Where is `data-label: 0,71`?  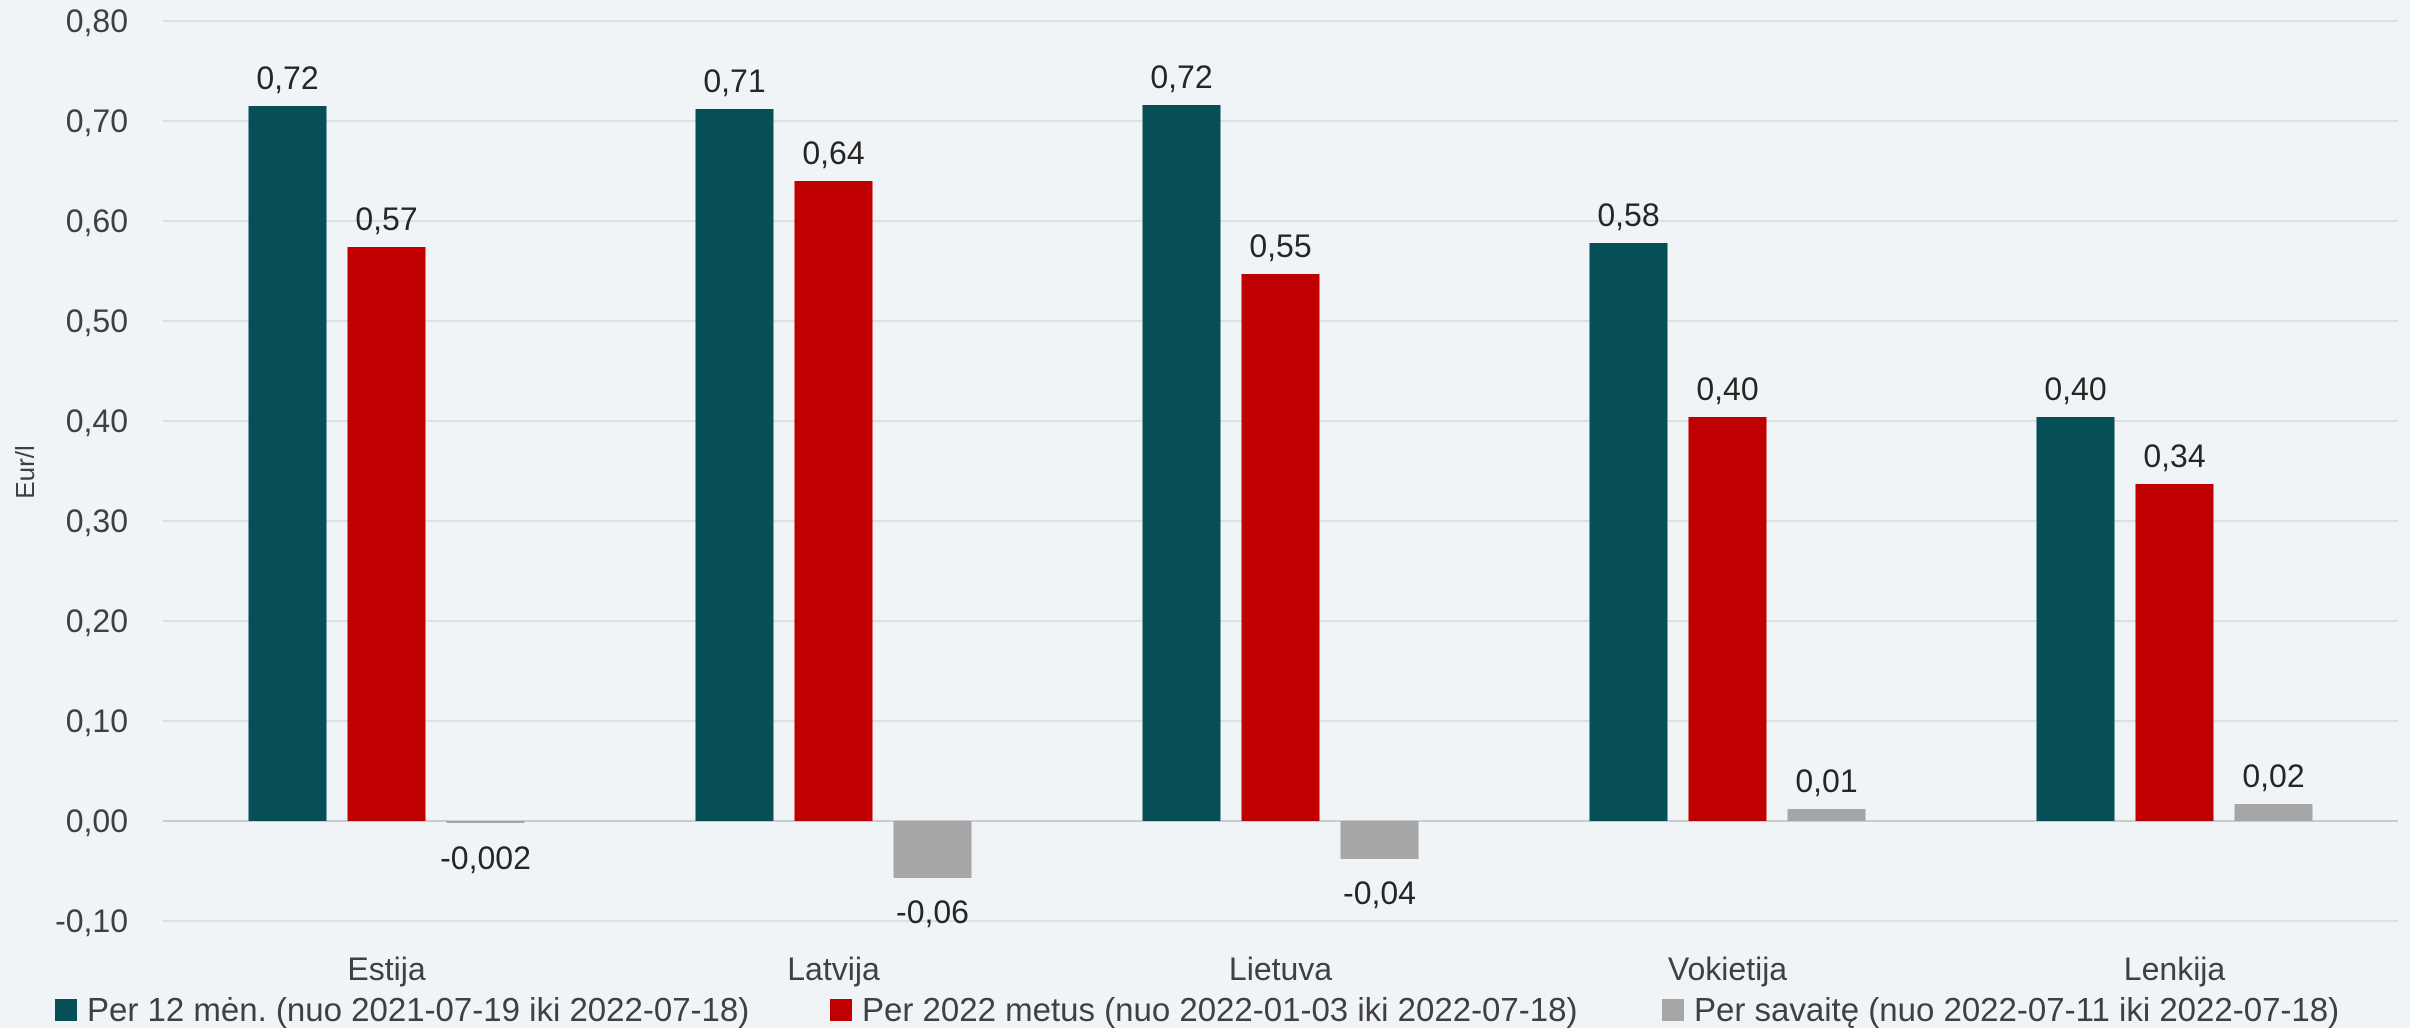 data-label: 0,71 is located at coordinates (734, 81).